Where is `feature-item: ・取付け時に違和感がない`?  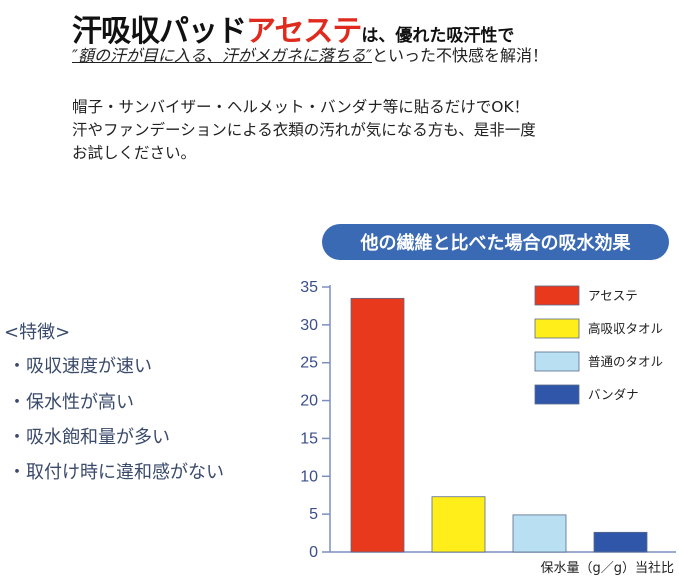 feature-item: ・取付け時に違和感がない is located at coordinates (116, 472).